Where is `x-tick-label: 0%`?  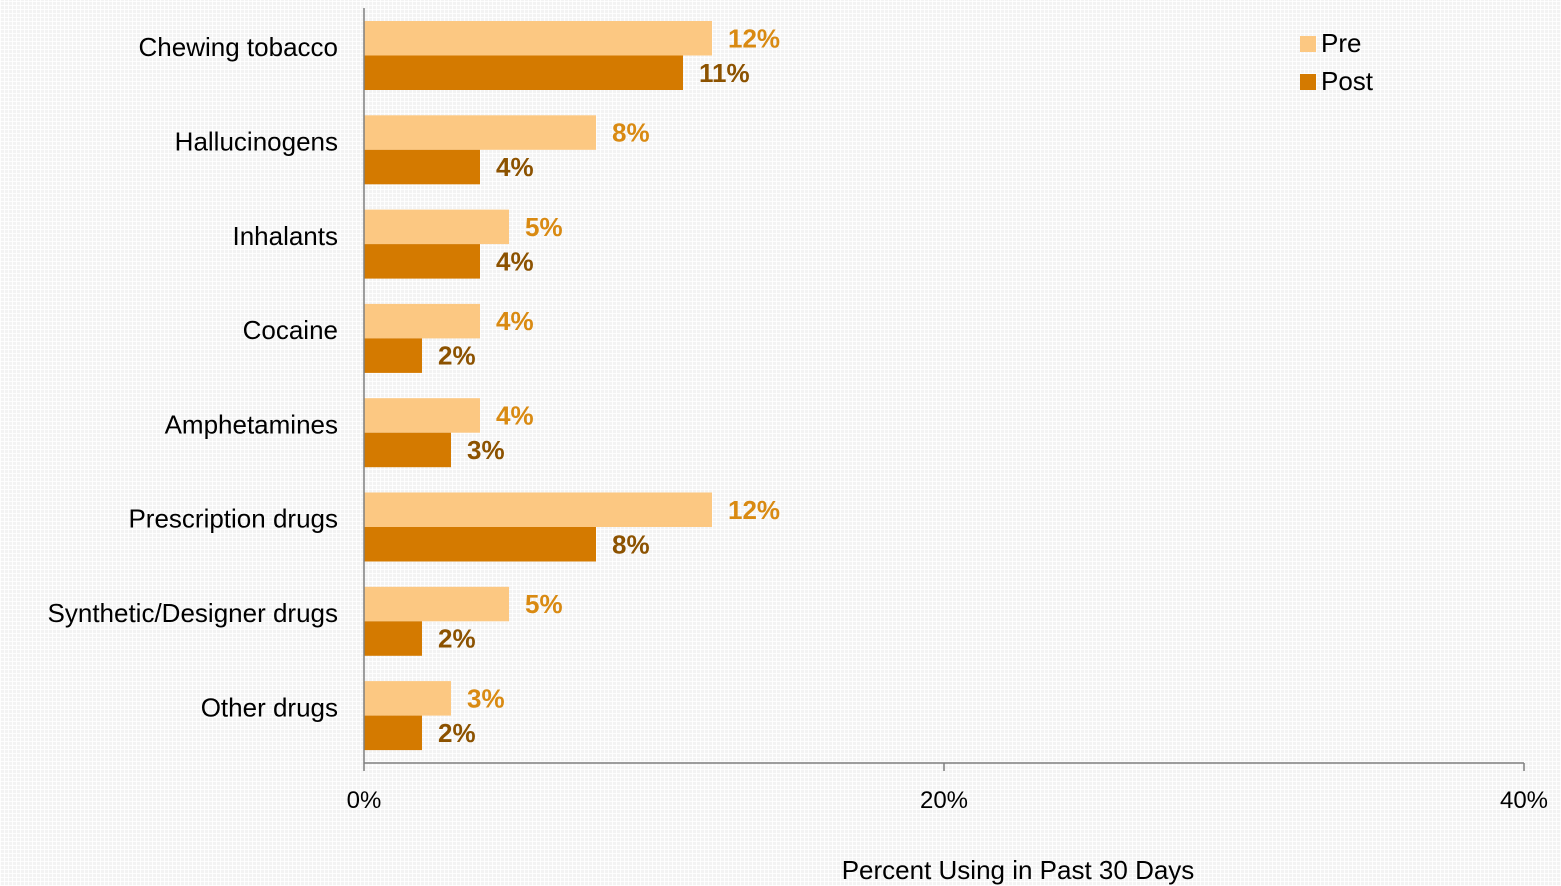
x-tick-label: 0% is located at coordinates (364, 800).